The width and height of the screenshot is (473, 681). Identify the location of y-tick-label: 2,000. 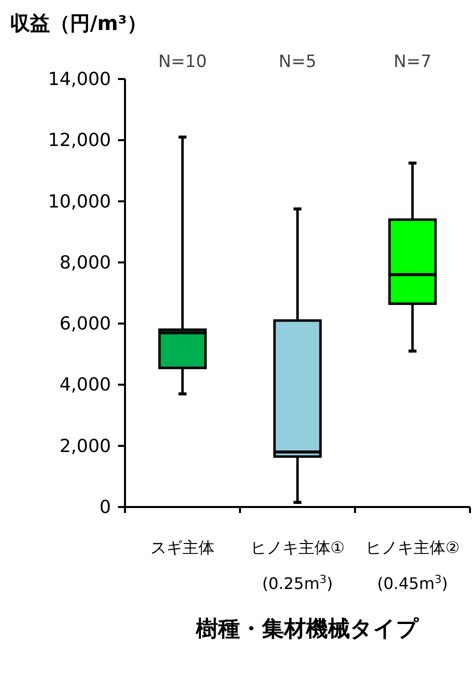
(85, 446).